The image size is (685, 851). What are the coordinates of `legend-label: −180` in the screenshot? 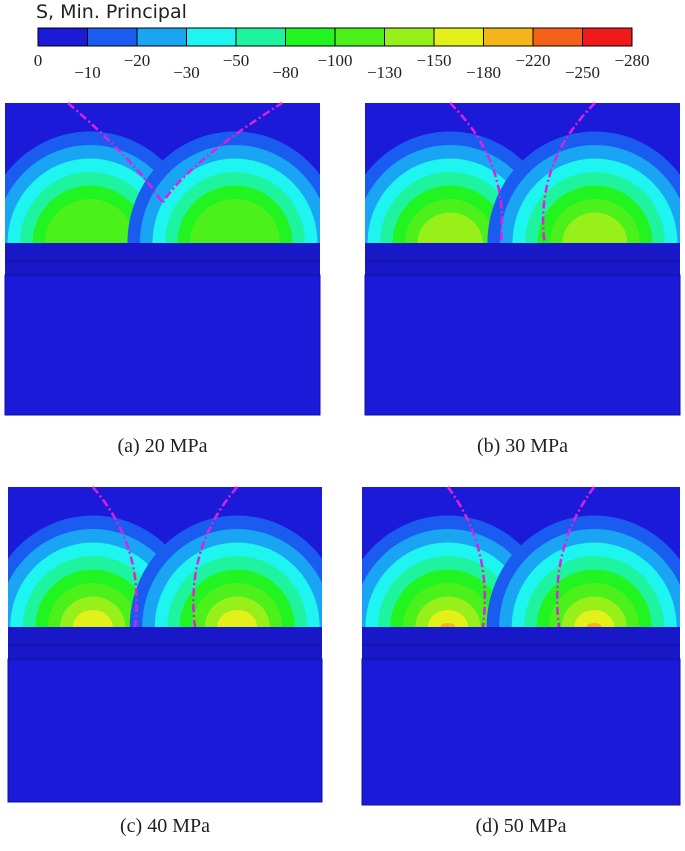 It's located at (483, 72).